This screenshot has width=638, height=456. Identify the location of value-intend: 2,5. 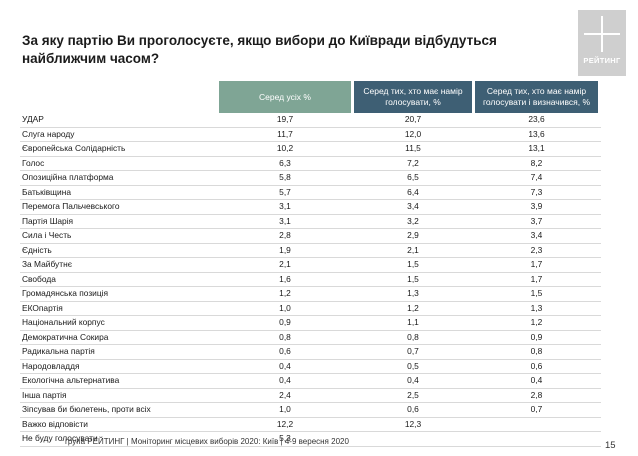
(413, 394).